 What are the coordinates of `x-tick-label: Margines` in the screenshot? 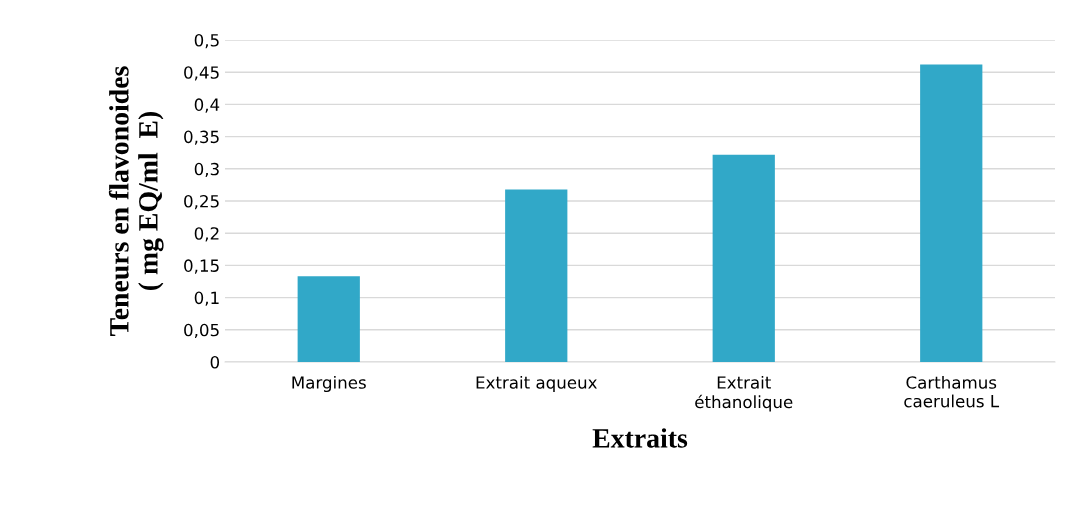 It's located at (329, 384).